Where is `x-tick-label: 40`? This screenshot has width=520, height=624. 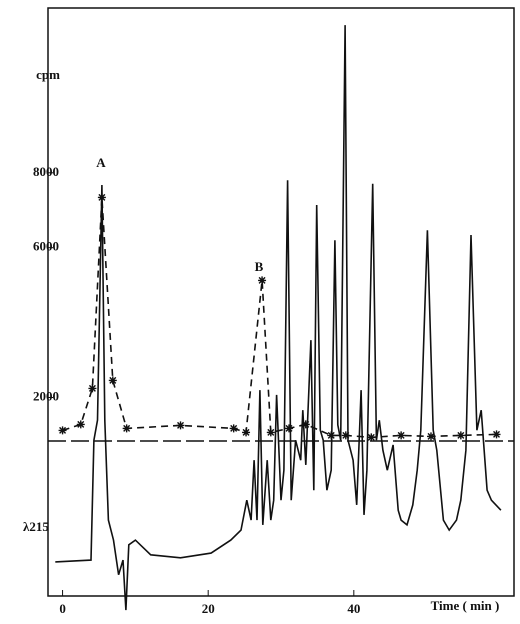
x-tick-label: 40 is located at coordinates (353, 608).